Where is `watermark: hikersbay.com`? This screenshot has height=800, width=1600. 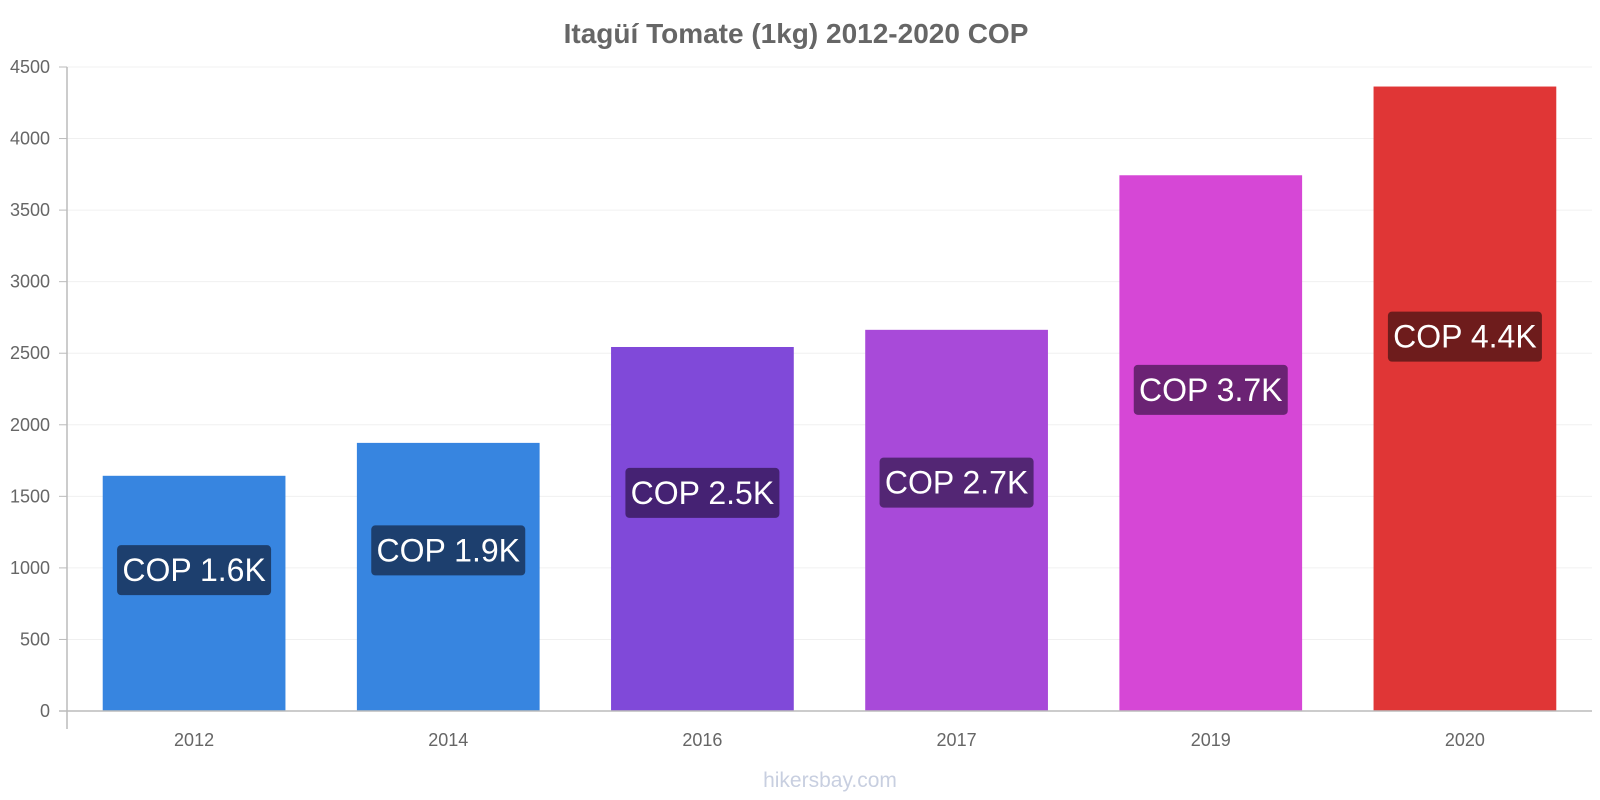
watermark: hikersbay.com is located at coordinates (830, 780).